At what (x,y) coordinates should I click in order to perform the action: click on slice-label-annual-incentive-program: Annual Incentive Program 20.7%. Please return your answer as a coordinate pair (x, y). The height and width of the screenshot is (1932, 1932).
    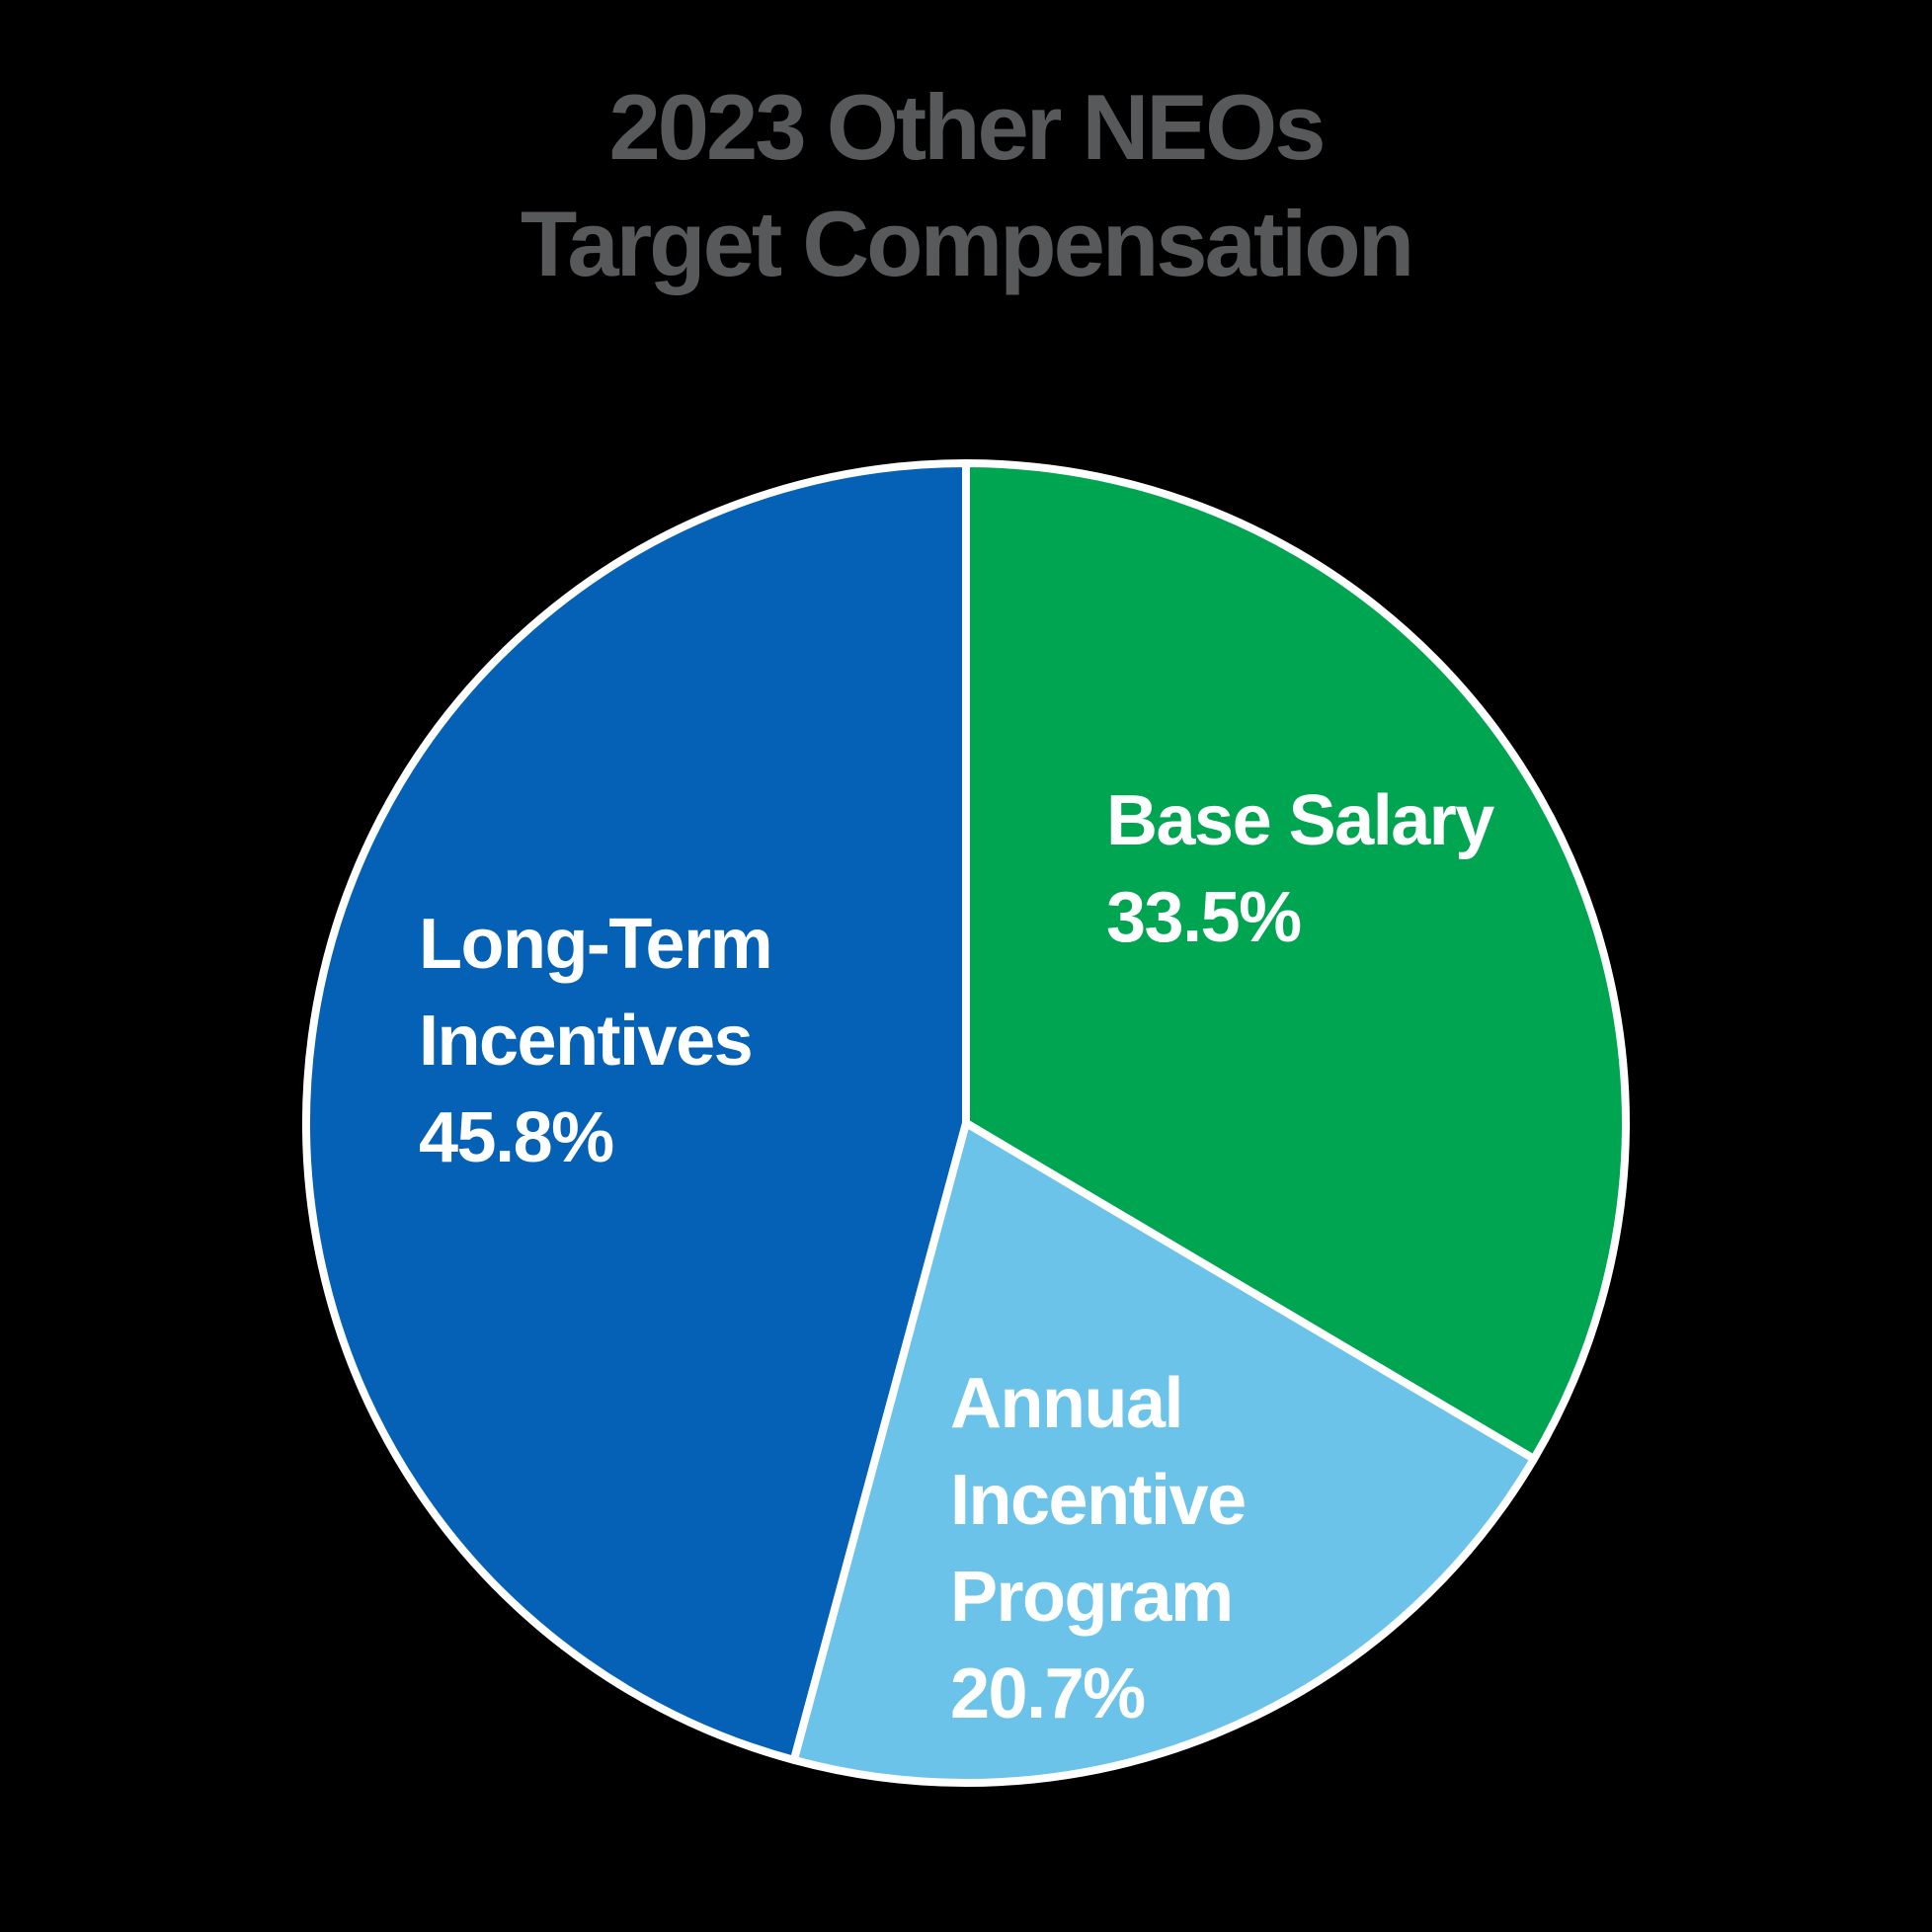
    Looking at the image, I should click on (1098, 1548).